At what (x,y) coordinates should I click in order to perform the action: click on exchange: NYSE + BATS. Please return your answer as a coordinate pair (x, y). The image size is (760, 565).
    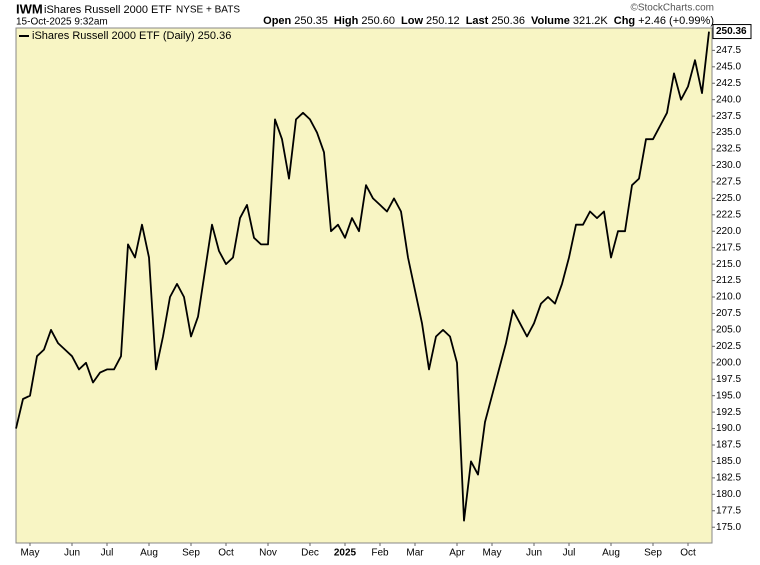
    Looking at the image, I should click on (208, 10).